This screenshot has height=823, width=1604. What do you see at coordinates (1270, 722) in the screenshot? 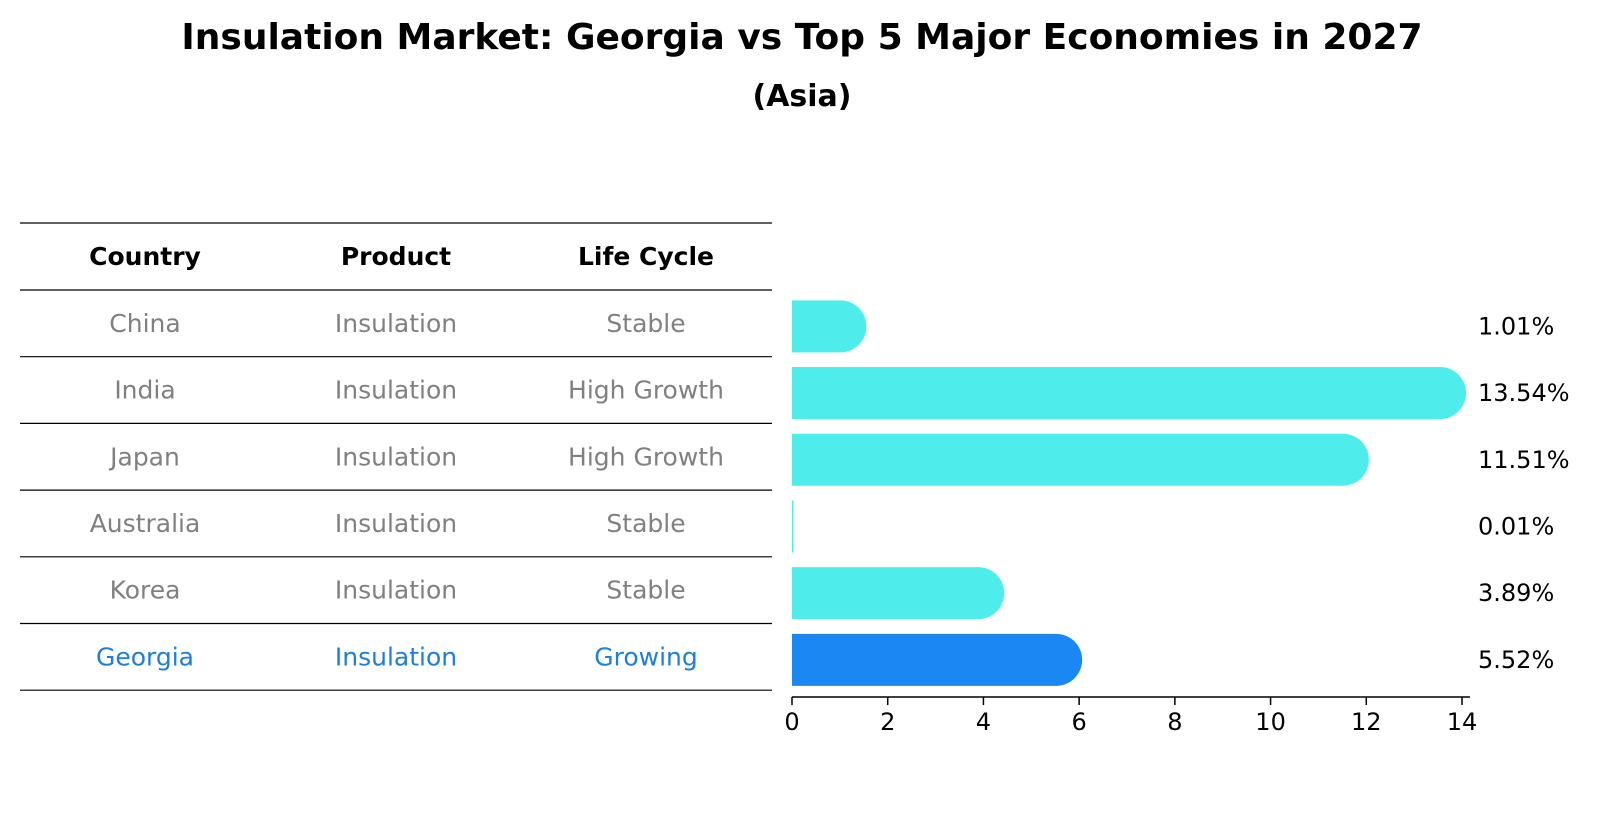
I see `x-tick-label: 10` at bounding box center [1270, 722].